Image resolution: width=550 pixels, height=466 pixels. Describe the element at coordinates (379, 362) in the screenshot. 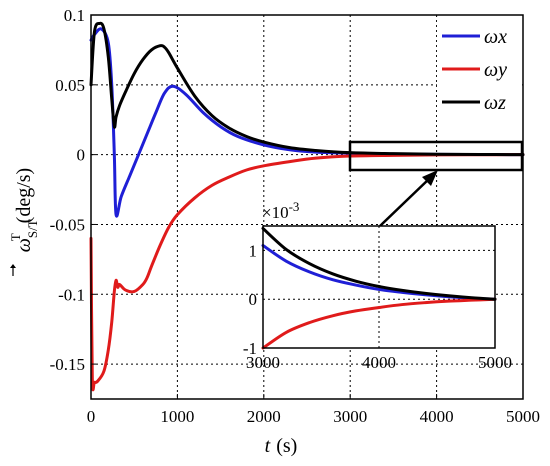

I see `inset-x-tick-label: 4000` at that location.